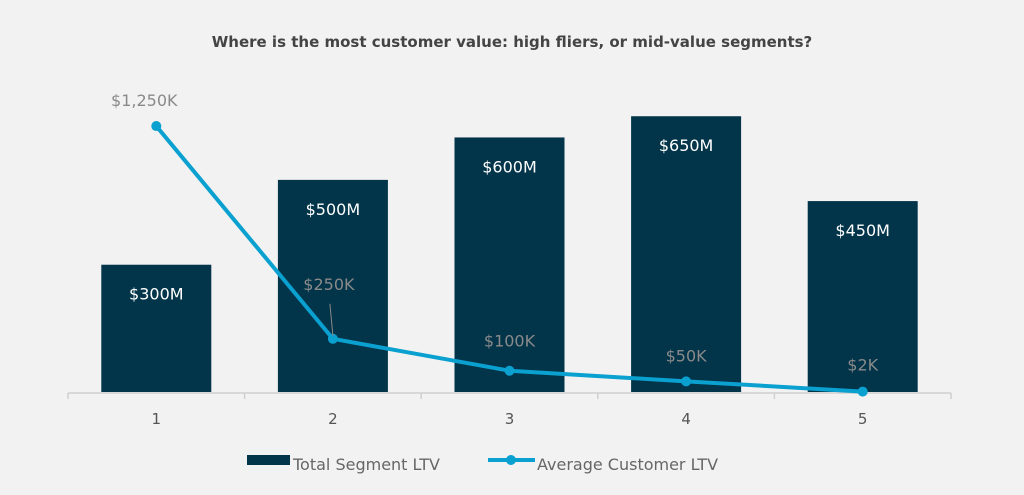  Describe the element at coordinates (144, 100) in the screenshot. I see `line-data-label: $1,250K` at that location.